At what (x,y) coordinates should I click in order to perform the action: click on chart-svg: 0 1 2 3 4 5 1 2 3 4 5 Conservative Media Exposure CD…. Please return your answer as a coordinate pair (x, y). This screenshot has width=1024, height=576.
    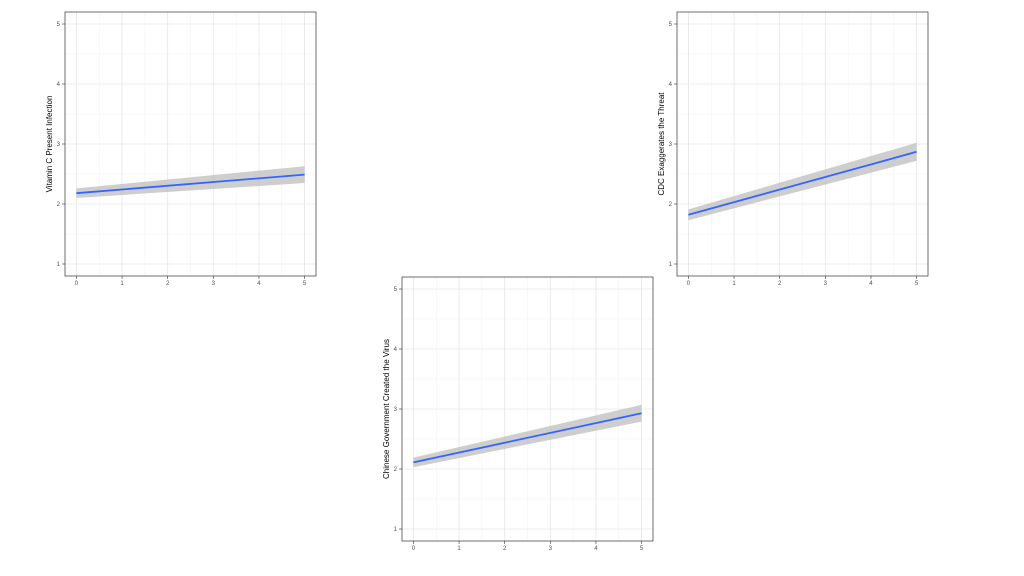
    Looking at the image, I should click on (793, 149).